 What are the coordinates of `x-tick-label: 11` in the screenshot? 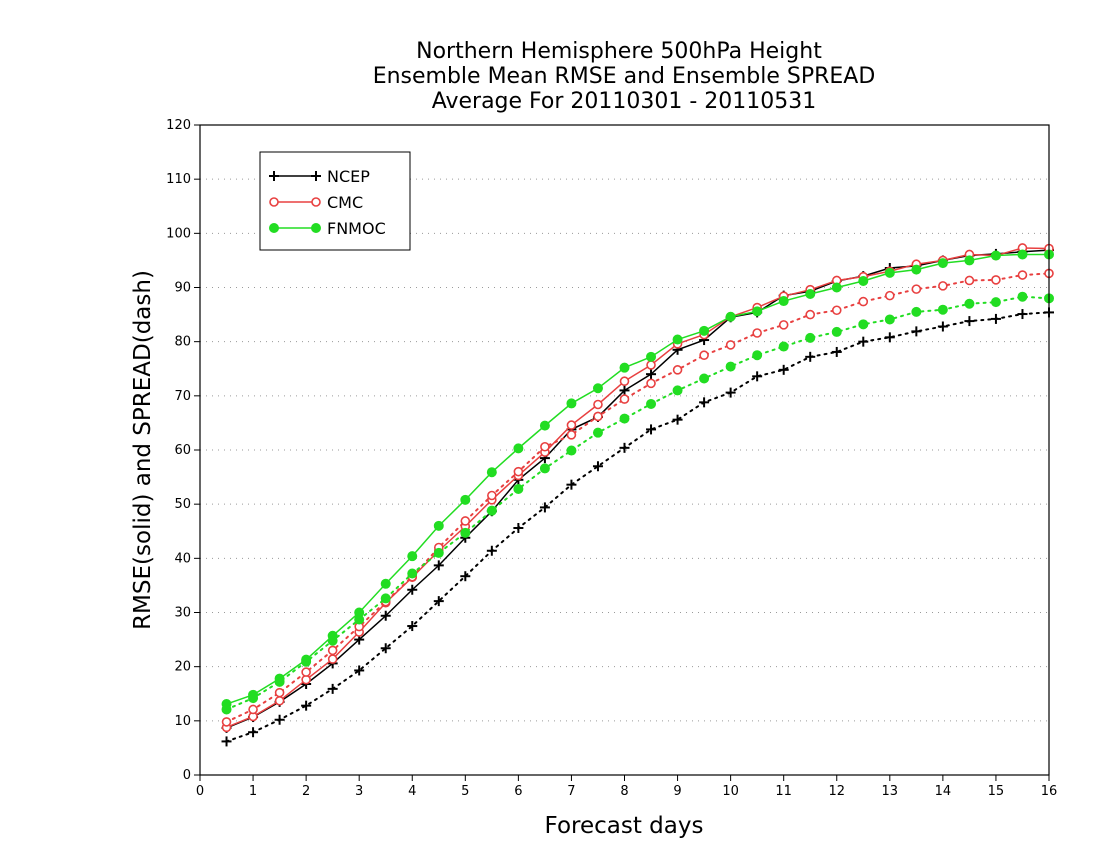 It's located at (783, 791).